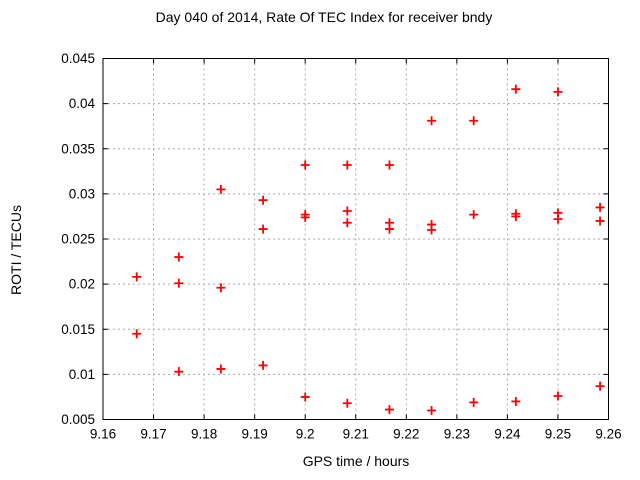 The width and height of the screenshot is (640, 480). Describe the element at coordinates (78, 239) in the screenshot. I see `y-tick-label: 0.025` at that location.